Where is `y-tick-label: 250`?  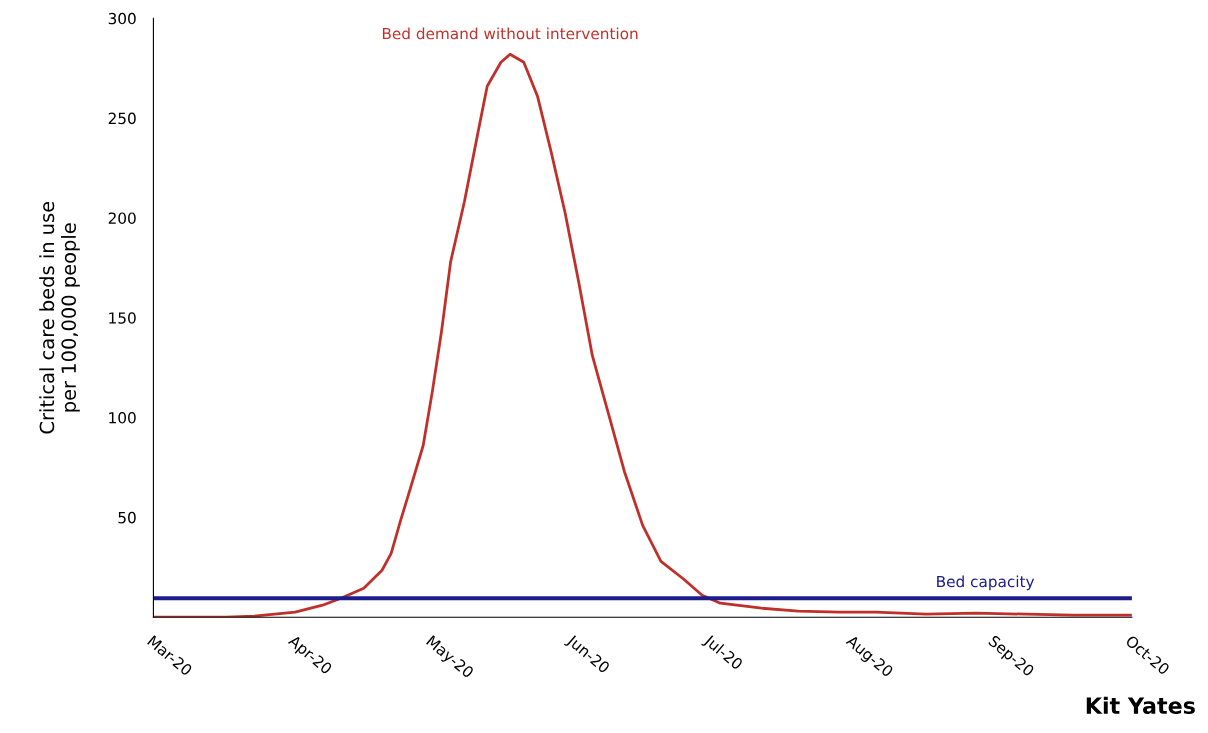
y-tick-label: 250 is located at coordinates (122, 118).